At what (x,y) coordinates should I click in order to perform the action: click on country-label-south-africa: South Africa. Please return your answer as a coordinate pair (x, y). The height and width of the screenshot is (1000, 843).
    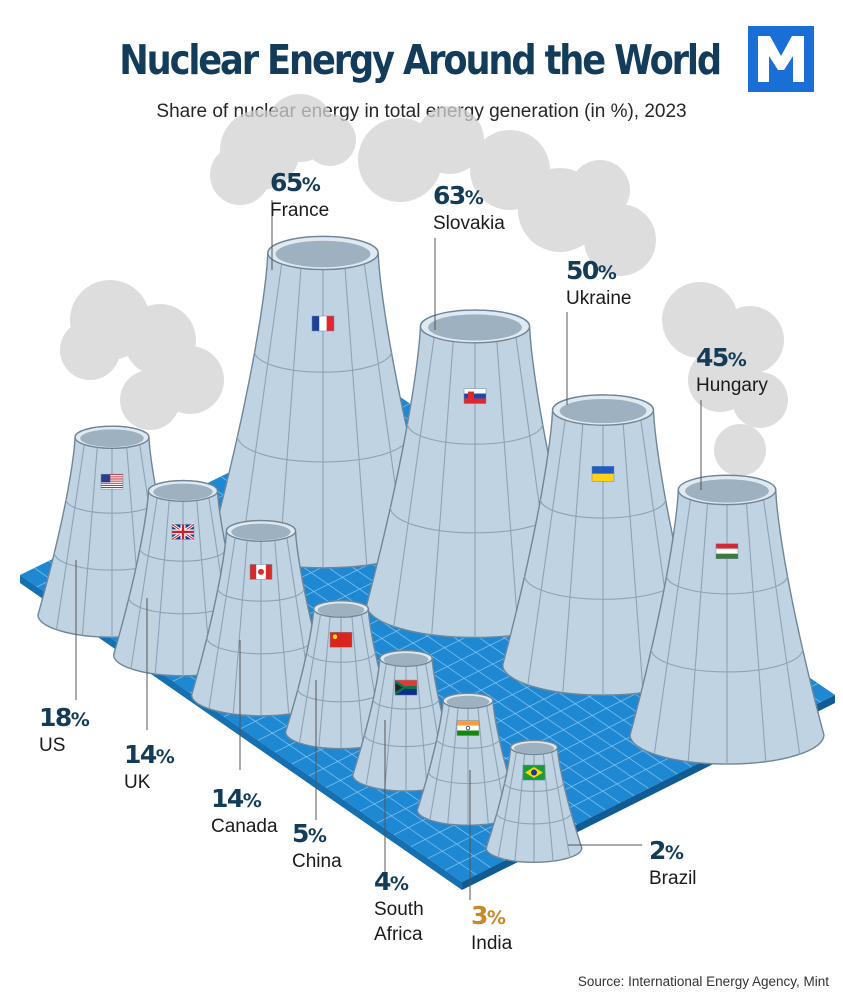
    Looking at the image, I should click on (399, 922).